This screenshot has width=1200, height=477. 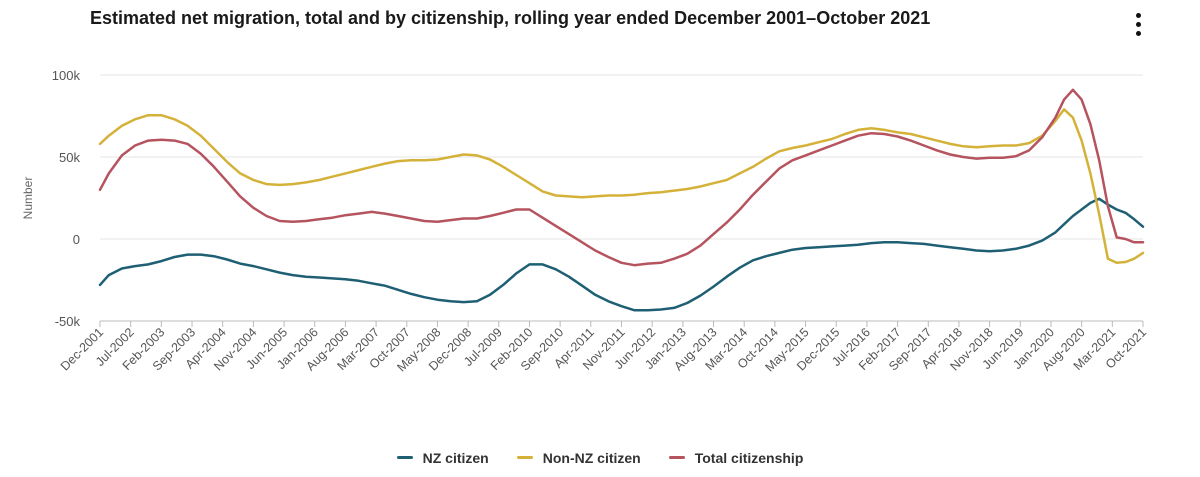 I want to click on y-tick-label: 50k, so click(x=69, y=157).